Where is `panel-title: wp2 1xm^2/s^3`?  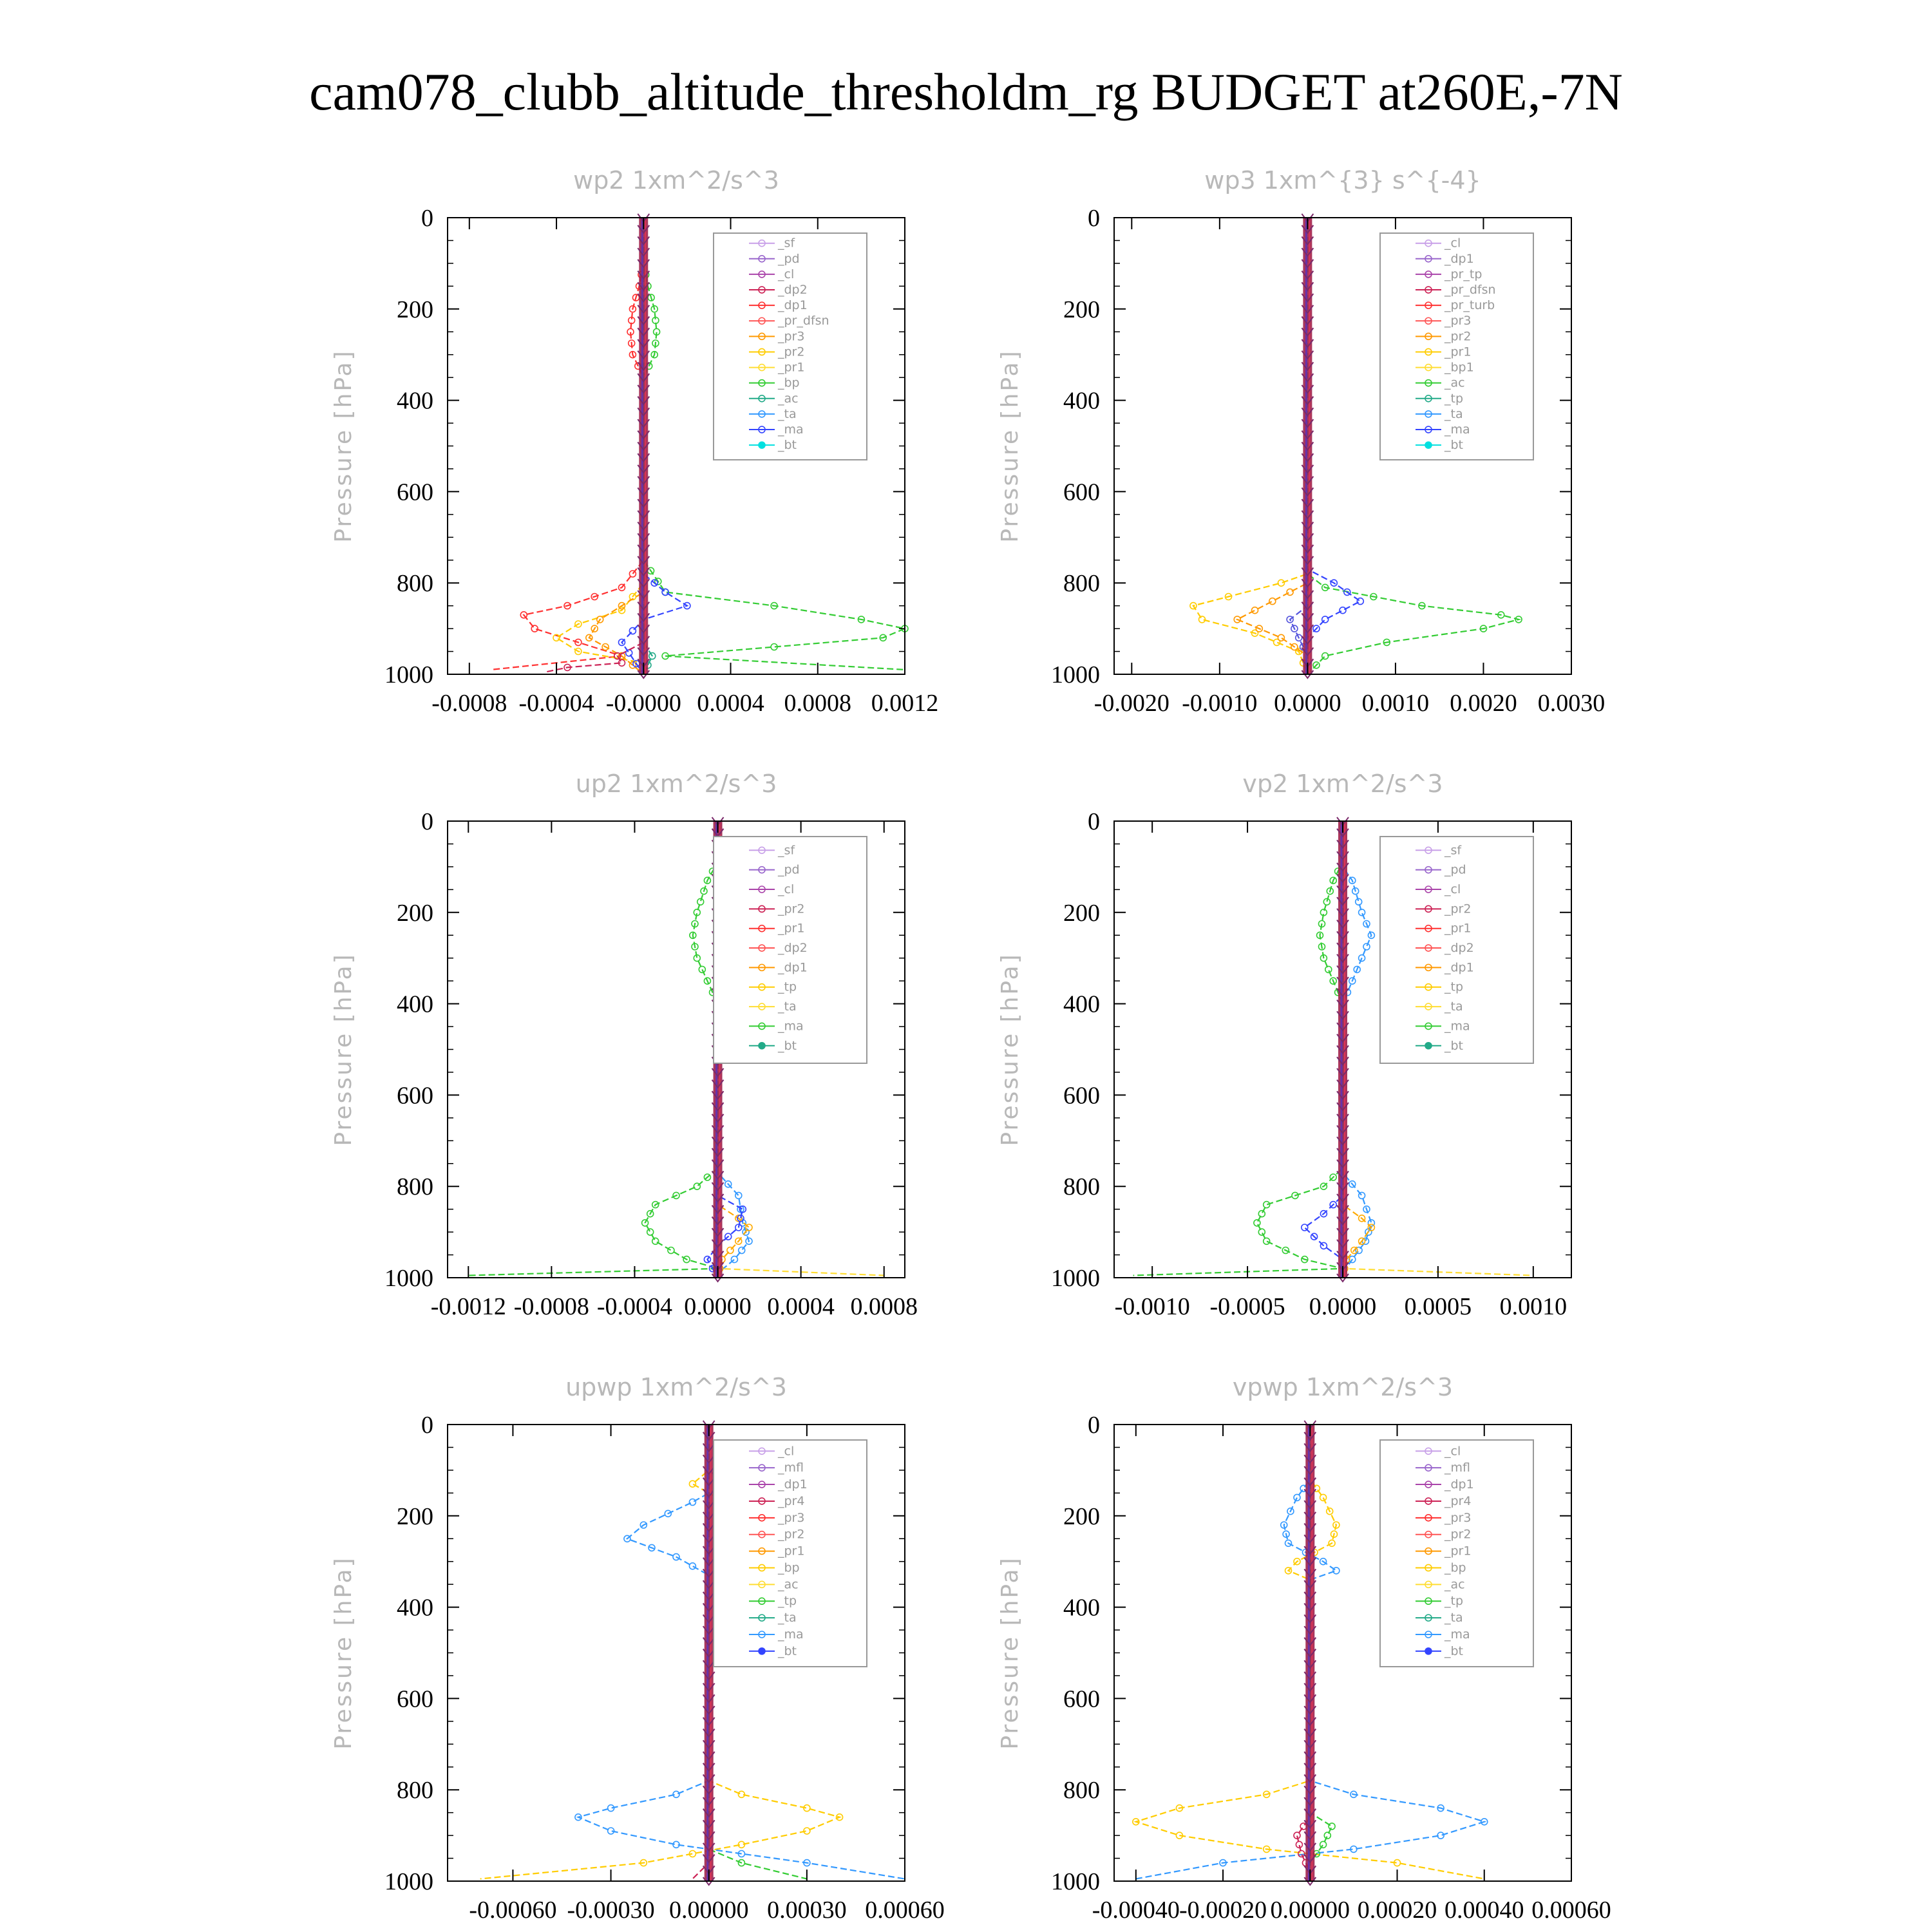
panel-title: wp2 1xm^2/s^3 is located at coordinates (676, 180).